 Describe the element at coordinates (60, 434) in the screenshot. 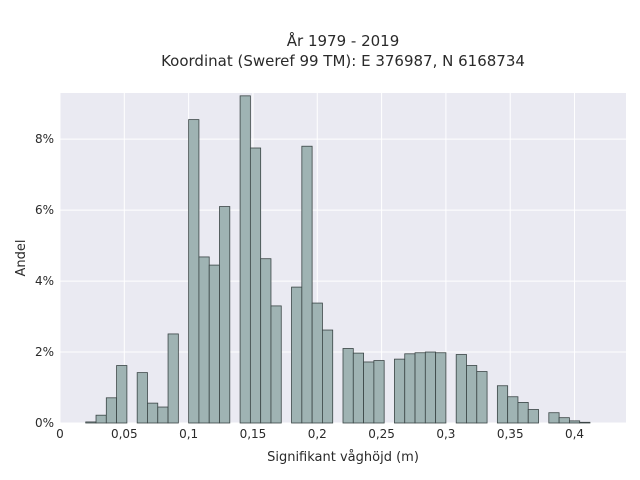

I see `x-tick-label: 0` at that location.